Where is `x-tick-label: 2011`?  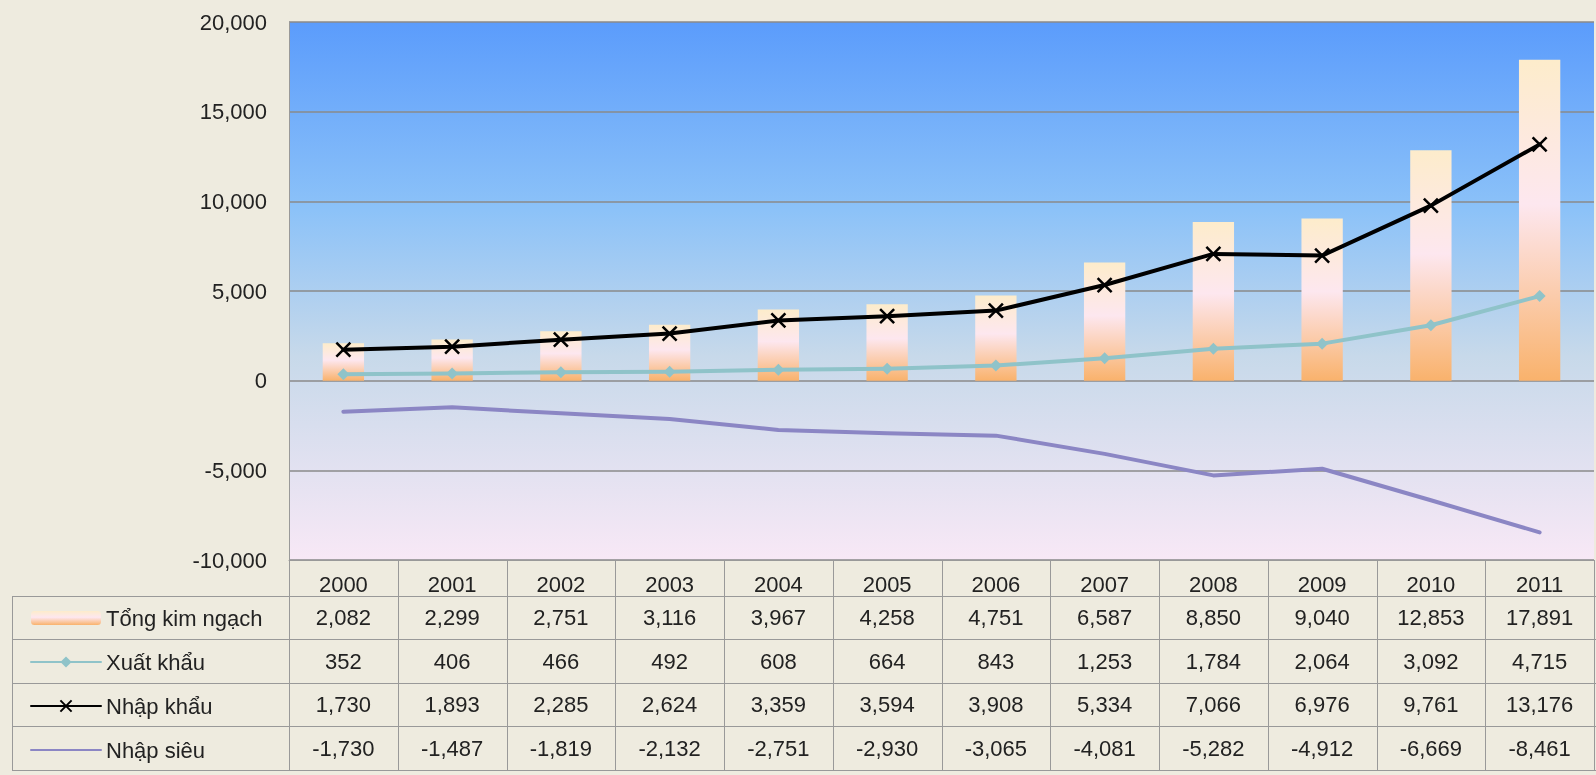
x-tick-label: 2011 is located at coordinates (1539, 584).